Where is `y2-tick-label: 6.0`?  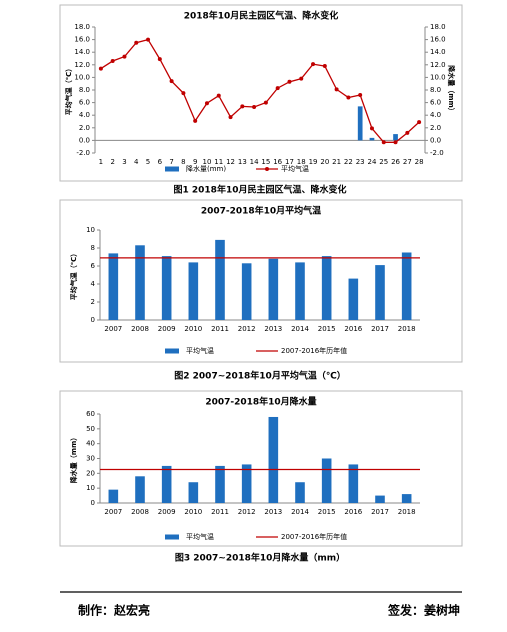
y2-tick-label: 6.0 is located at coordinates (435, 103).